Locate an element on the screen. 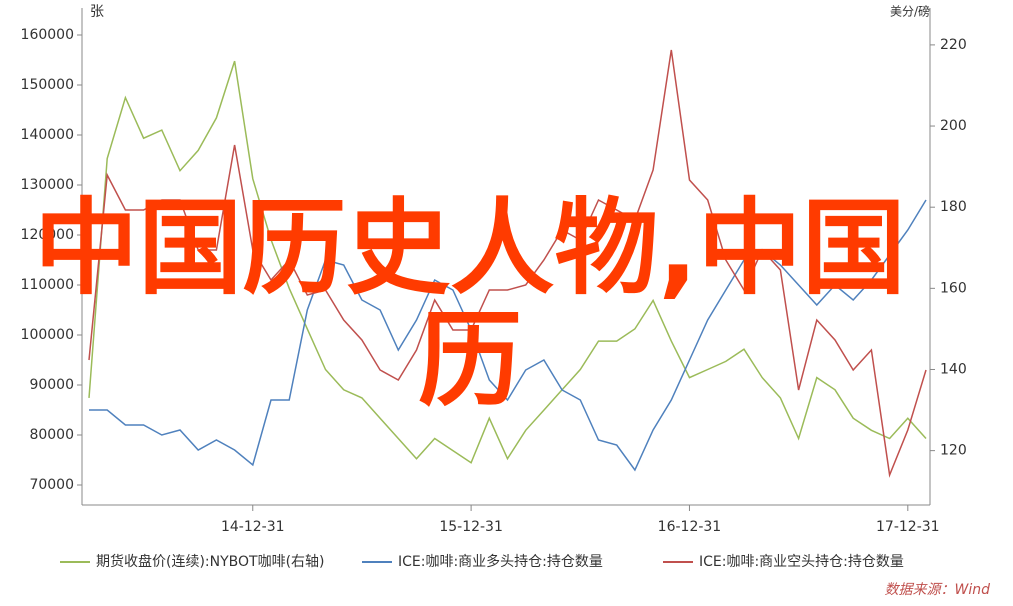 This screenshot has height=606, width=1013. y2-tick-label: 180 is located at coordinates (953, 207).